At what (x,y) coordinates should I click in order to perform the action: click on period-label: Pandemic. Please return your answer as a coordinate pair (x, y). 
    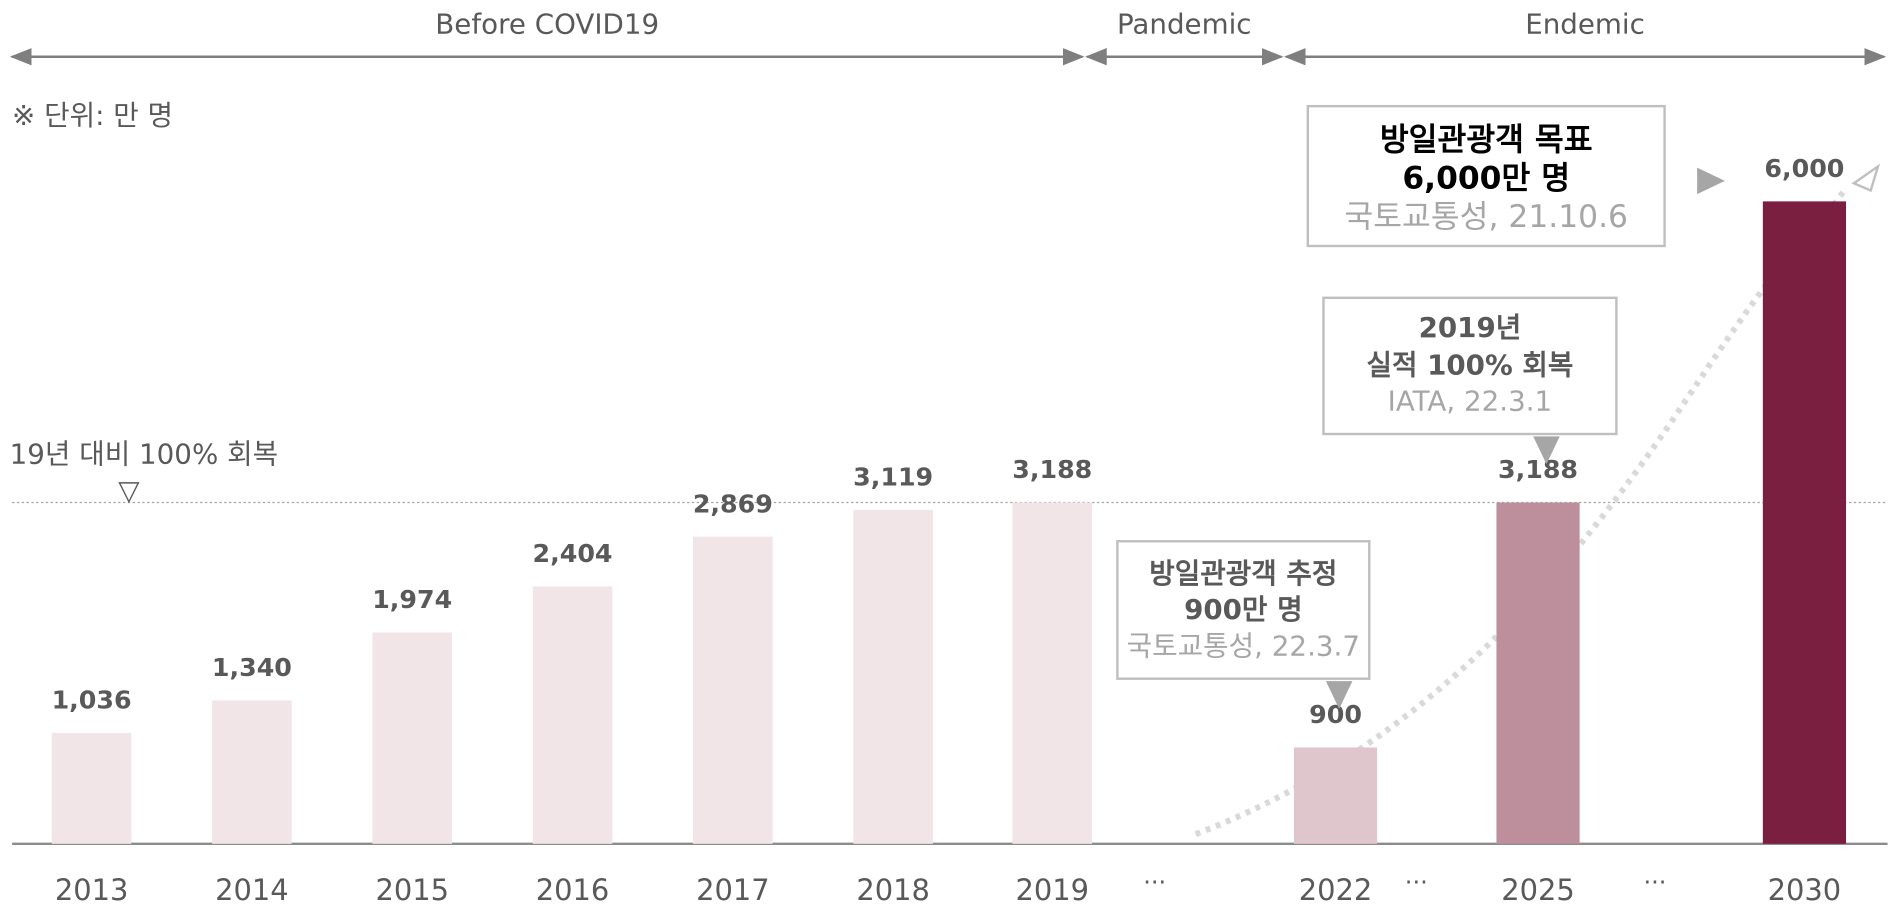
    Looking at the image, I should click on (1184, 23).